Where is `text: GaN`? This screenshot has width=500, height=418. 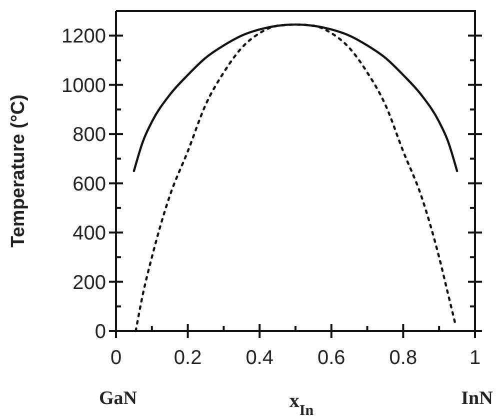 text: GaN is located at coordinates (118, 398).